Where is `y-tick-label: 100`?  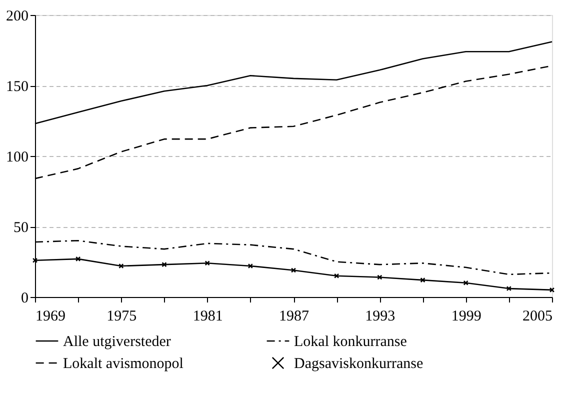
y-tick-label: 100 is located at coordinates (17, 158).